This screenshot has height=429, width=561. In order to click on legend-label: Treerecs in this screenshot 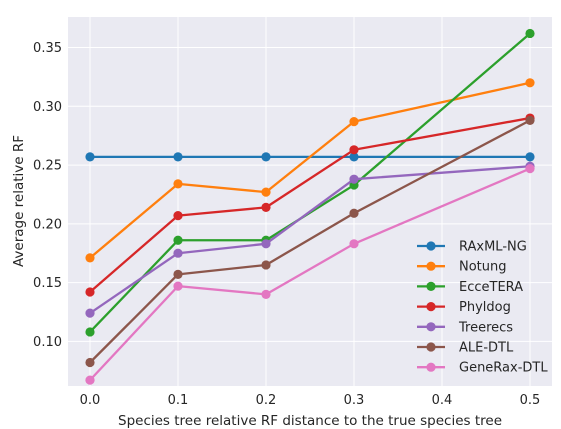, I will do `click(485, 327)`.